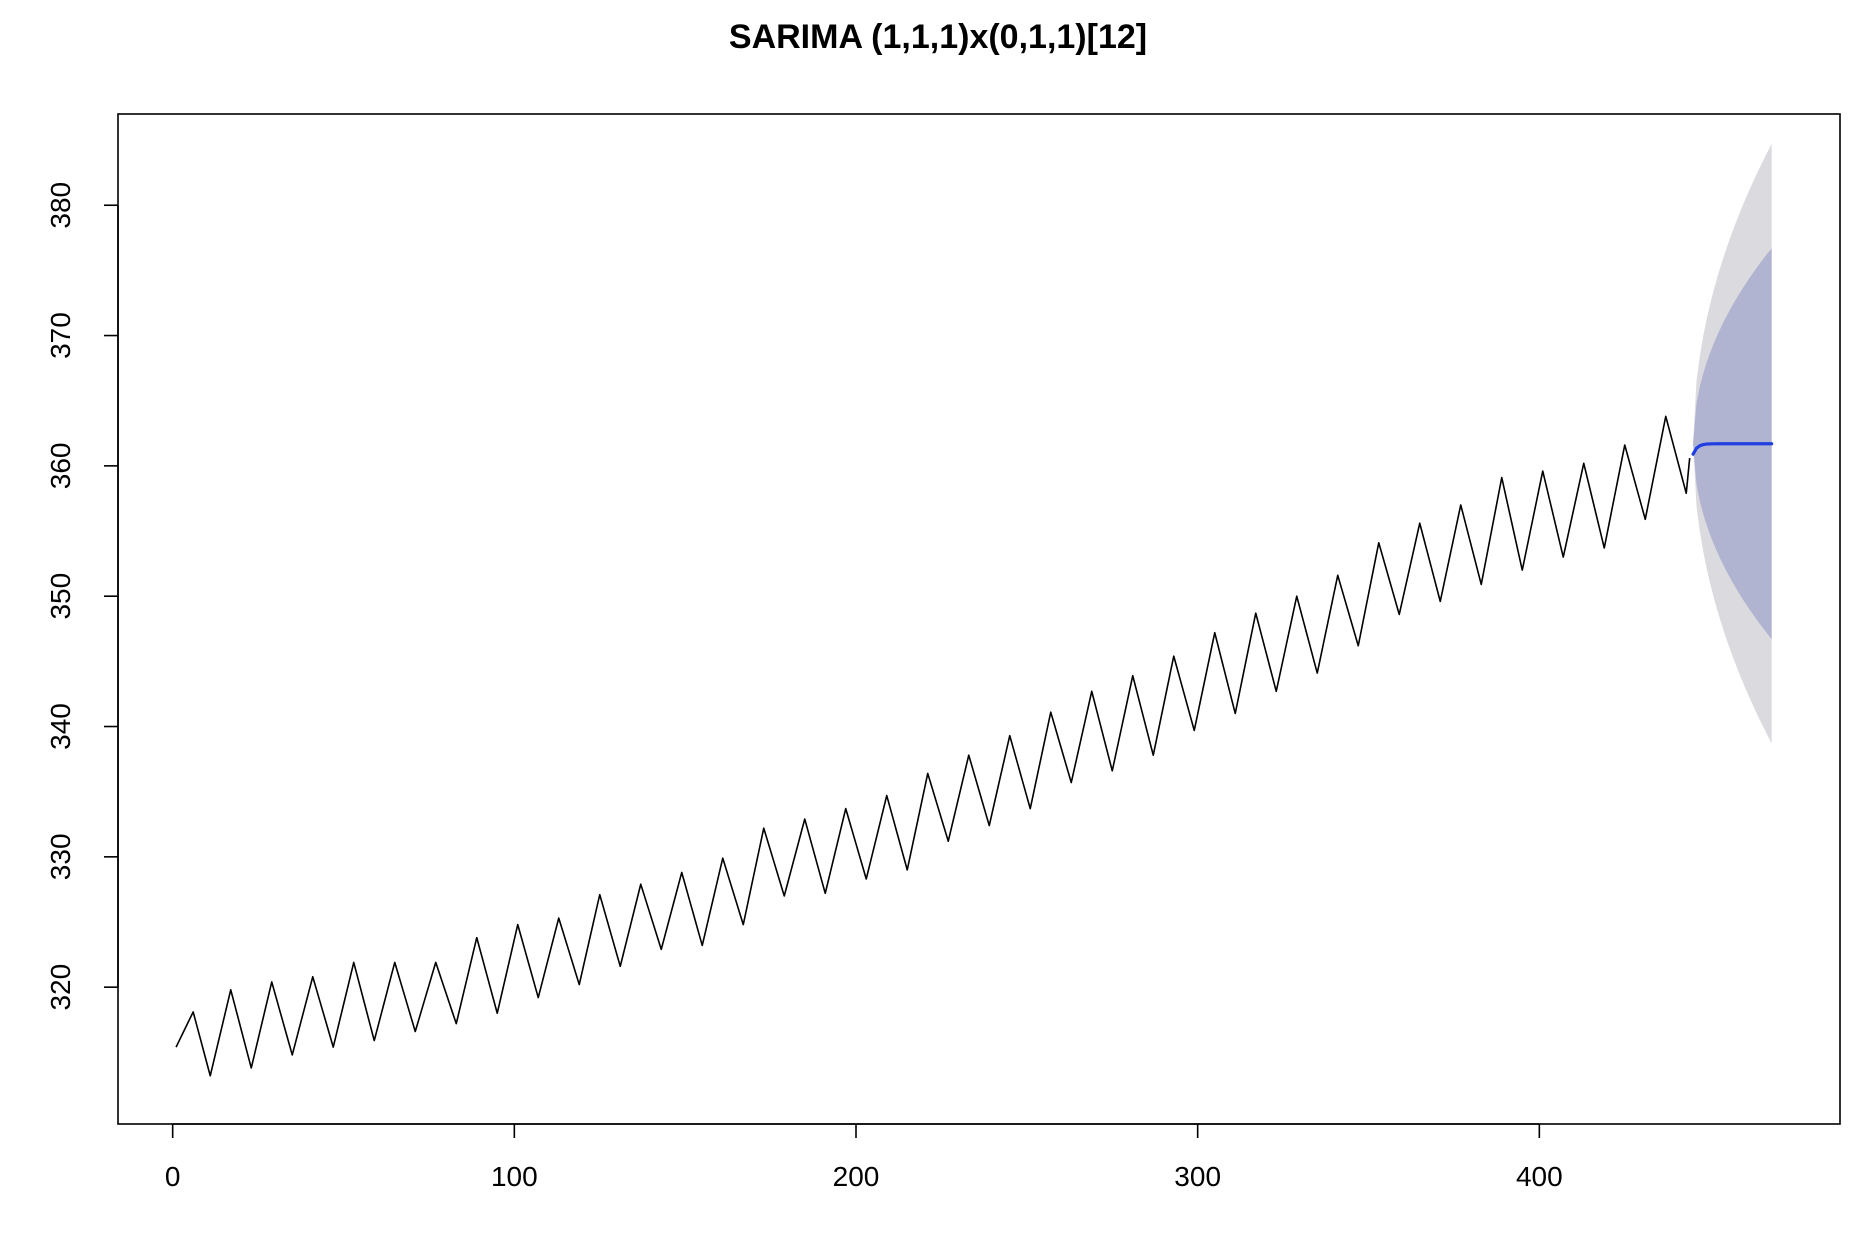 Image resolution: width=1876 pixels, height=1244 pixels. I want to click on y-tick-label: 350, so click(60, 596).